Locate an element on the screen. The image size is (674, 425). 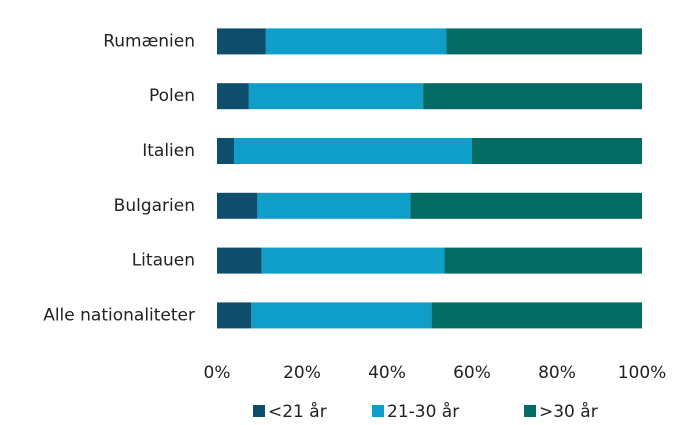
category-label: Rumænien is located at coordinates (149, 41).